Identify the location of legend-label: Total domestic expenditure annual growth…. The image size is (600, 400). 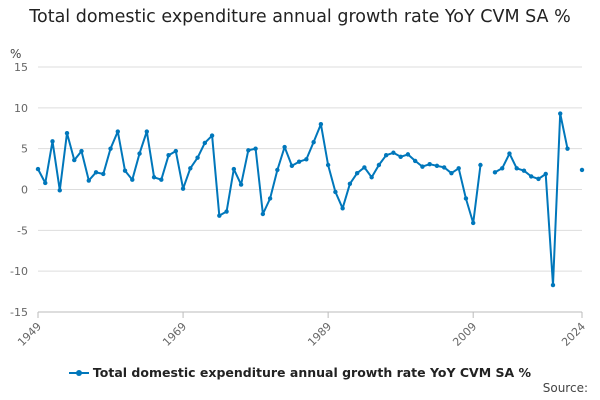
(312, 372).